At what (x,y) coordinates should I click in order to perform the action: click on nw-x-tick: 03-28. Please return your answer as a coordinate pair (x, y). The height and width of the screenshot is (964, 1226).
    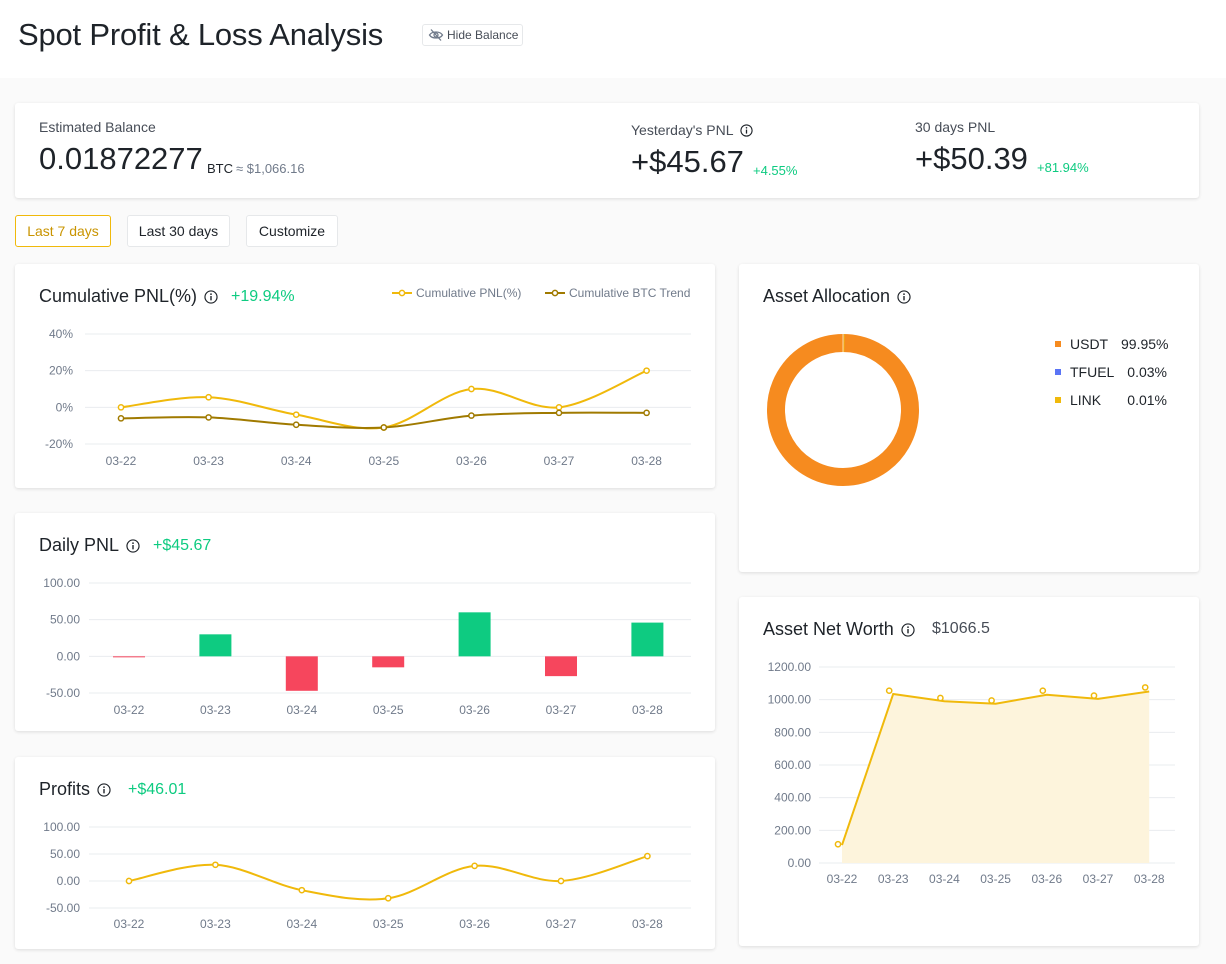
    Looking at the image, I should click on (1149, 879).